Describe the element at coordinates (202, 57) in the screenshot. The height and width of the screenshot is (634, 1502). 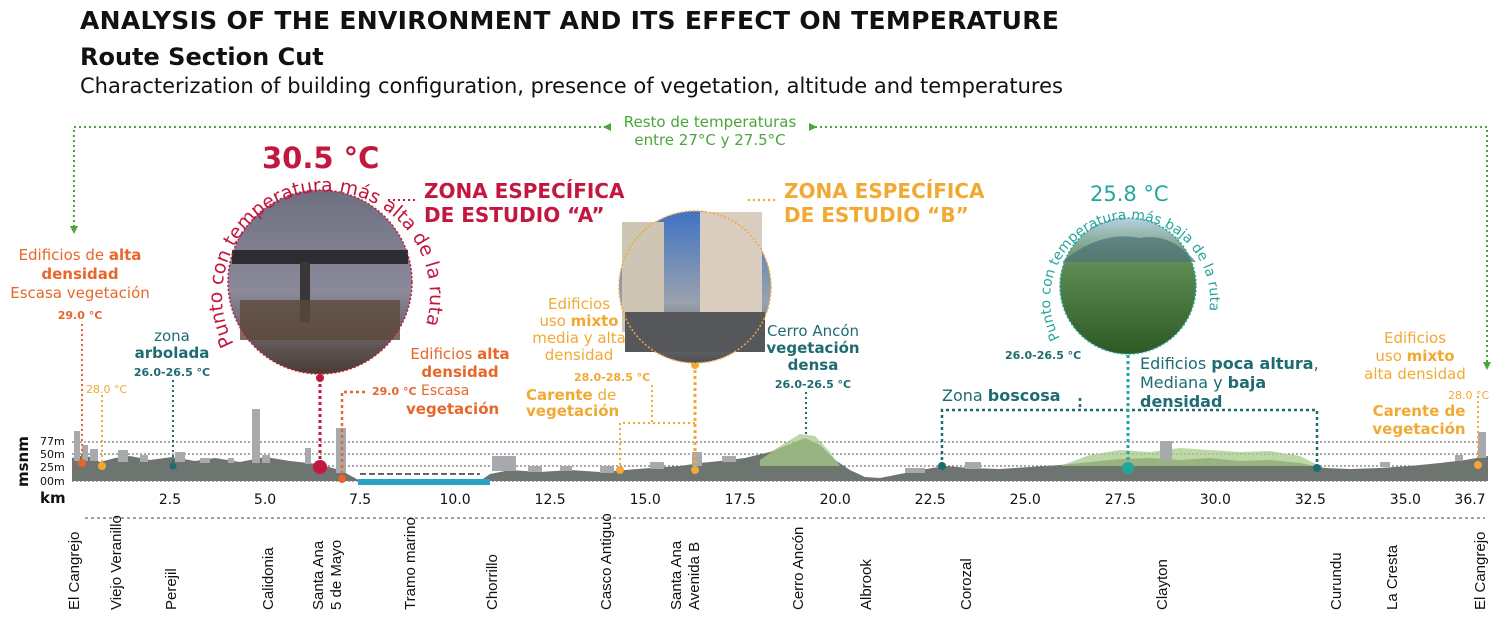
I see `page-subtitle: Route Section Cut` at that location.